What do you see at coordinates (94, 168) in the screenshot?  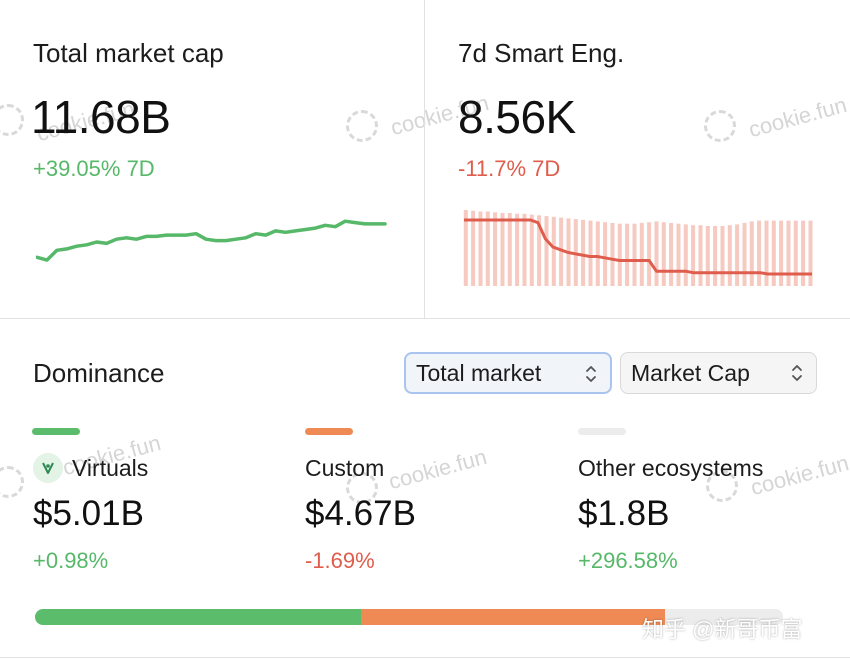 I see `market-cap-change: +39.05% 7D` at bounding box center [94, 168].